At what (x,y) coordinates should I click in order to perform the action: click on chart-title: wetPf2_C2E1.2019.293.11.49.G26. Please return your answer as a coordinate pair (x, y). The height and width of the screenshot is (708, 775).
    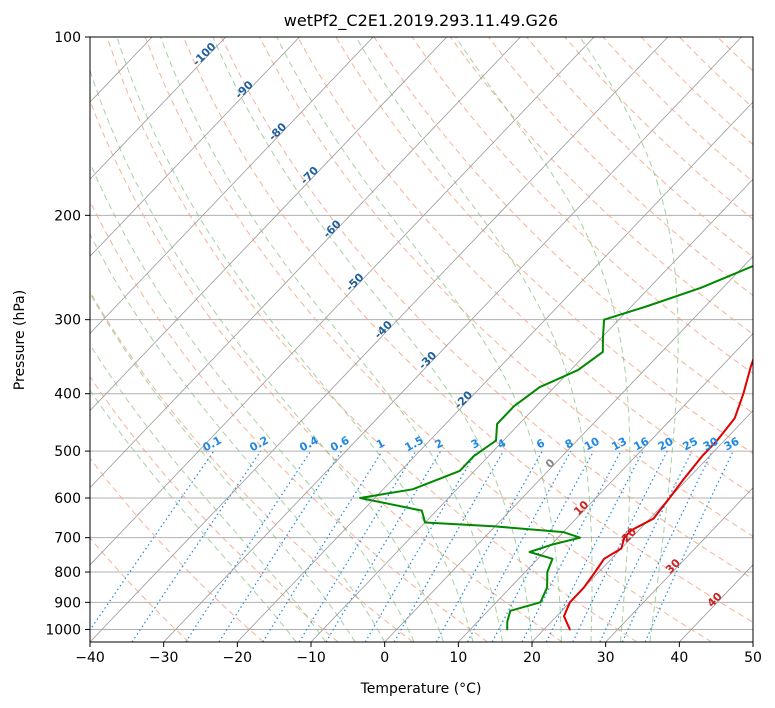
    Looking at the image, I should click on (421, 21).